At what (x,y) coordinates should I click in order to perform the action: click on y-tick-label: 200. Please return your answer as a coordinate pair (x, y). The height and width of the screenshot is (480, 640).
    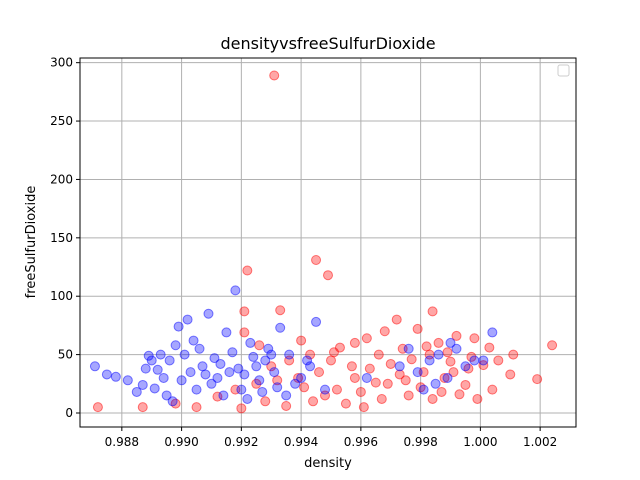
    Looking at the image, I should click on (61, 179).